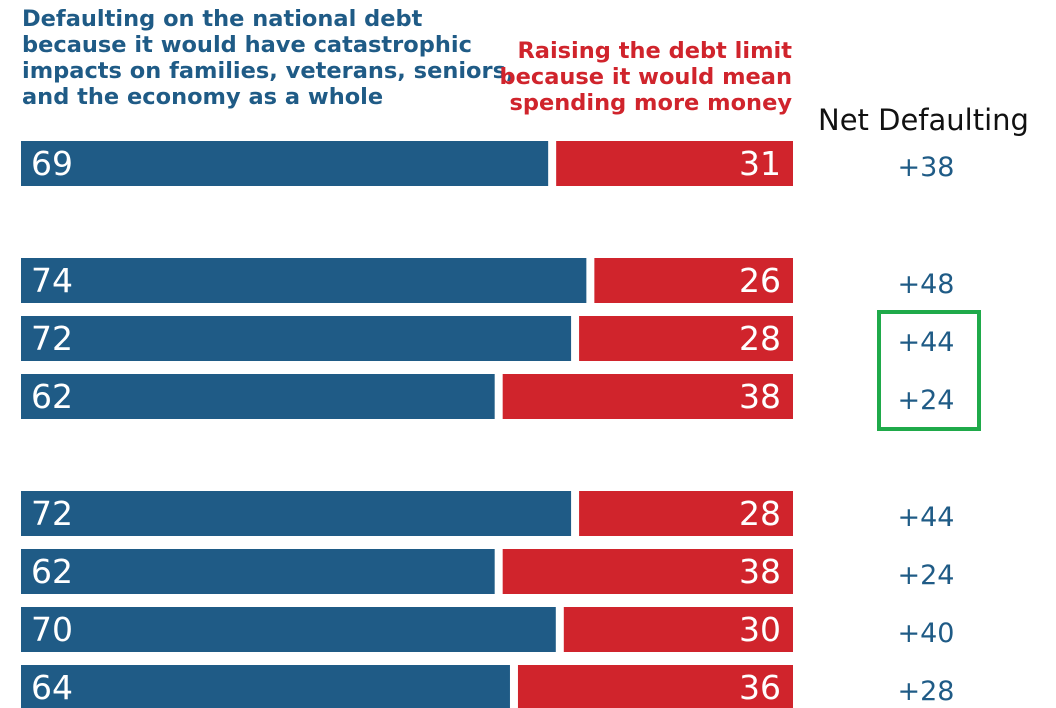 Image resolution: width=1056 pixels, height=708 pixels. I want to click on legend-line: because it would mean, so click(645, 77).